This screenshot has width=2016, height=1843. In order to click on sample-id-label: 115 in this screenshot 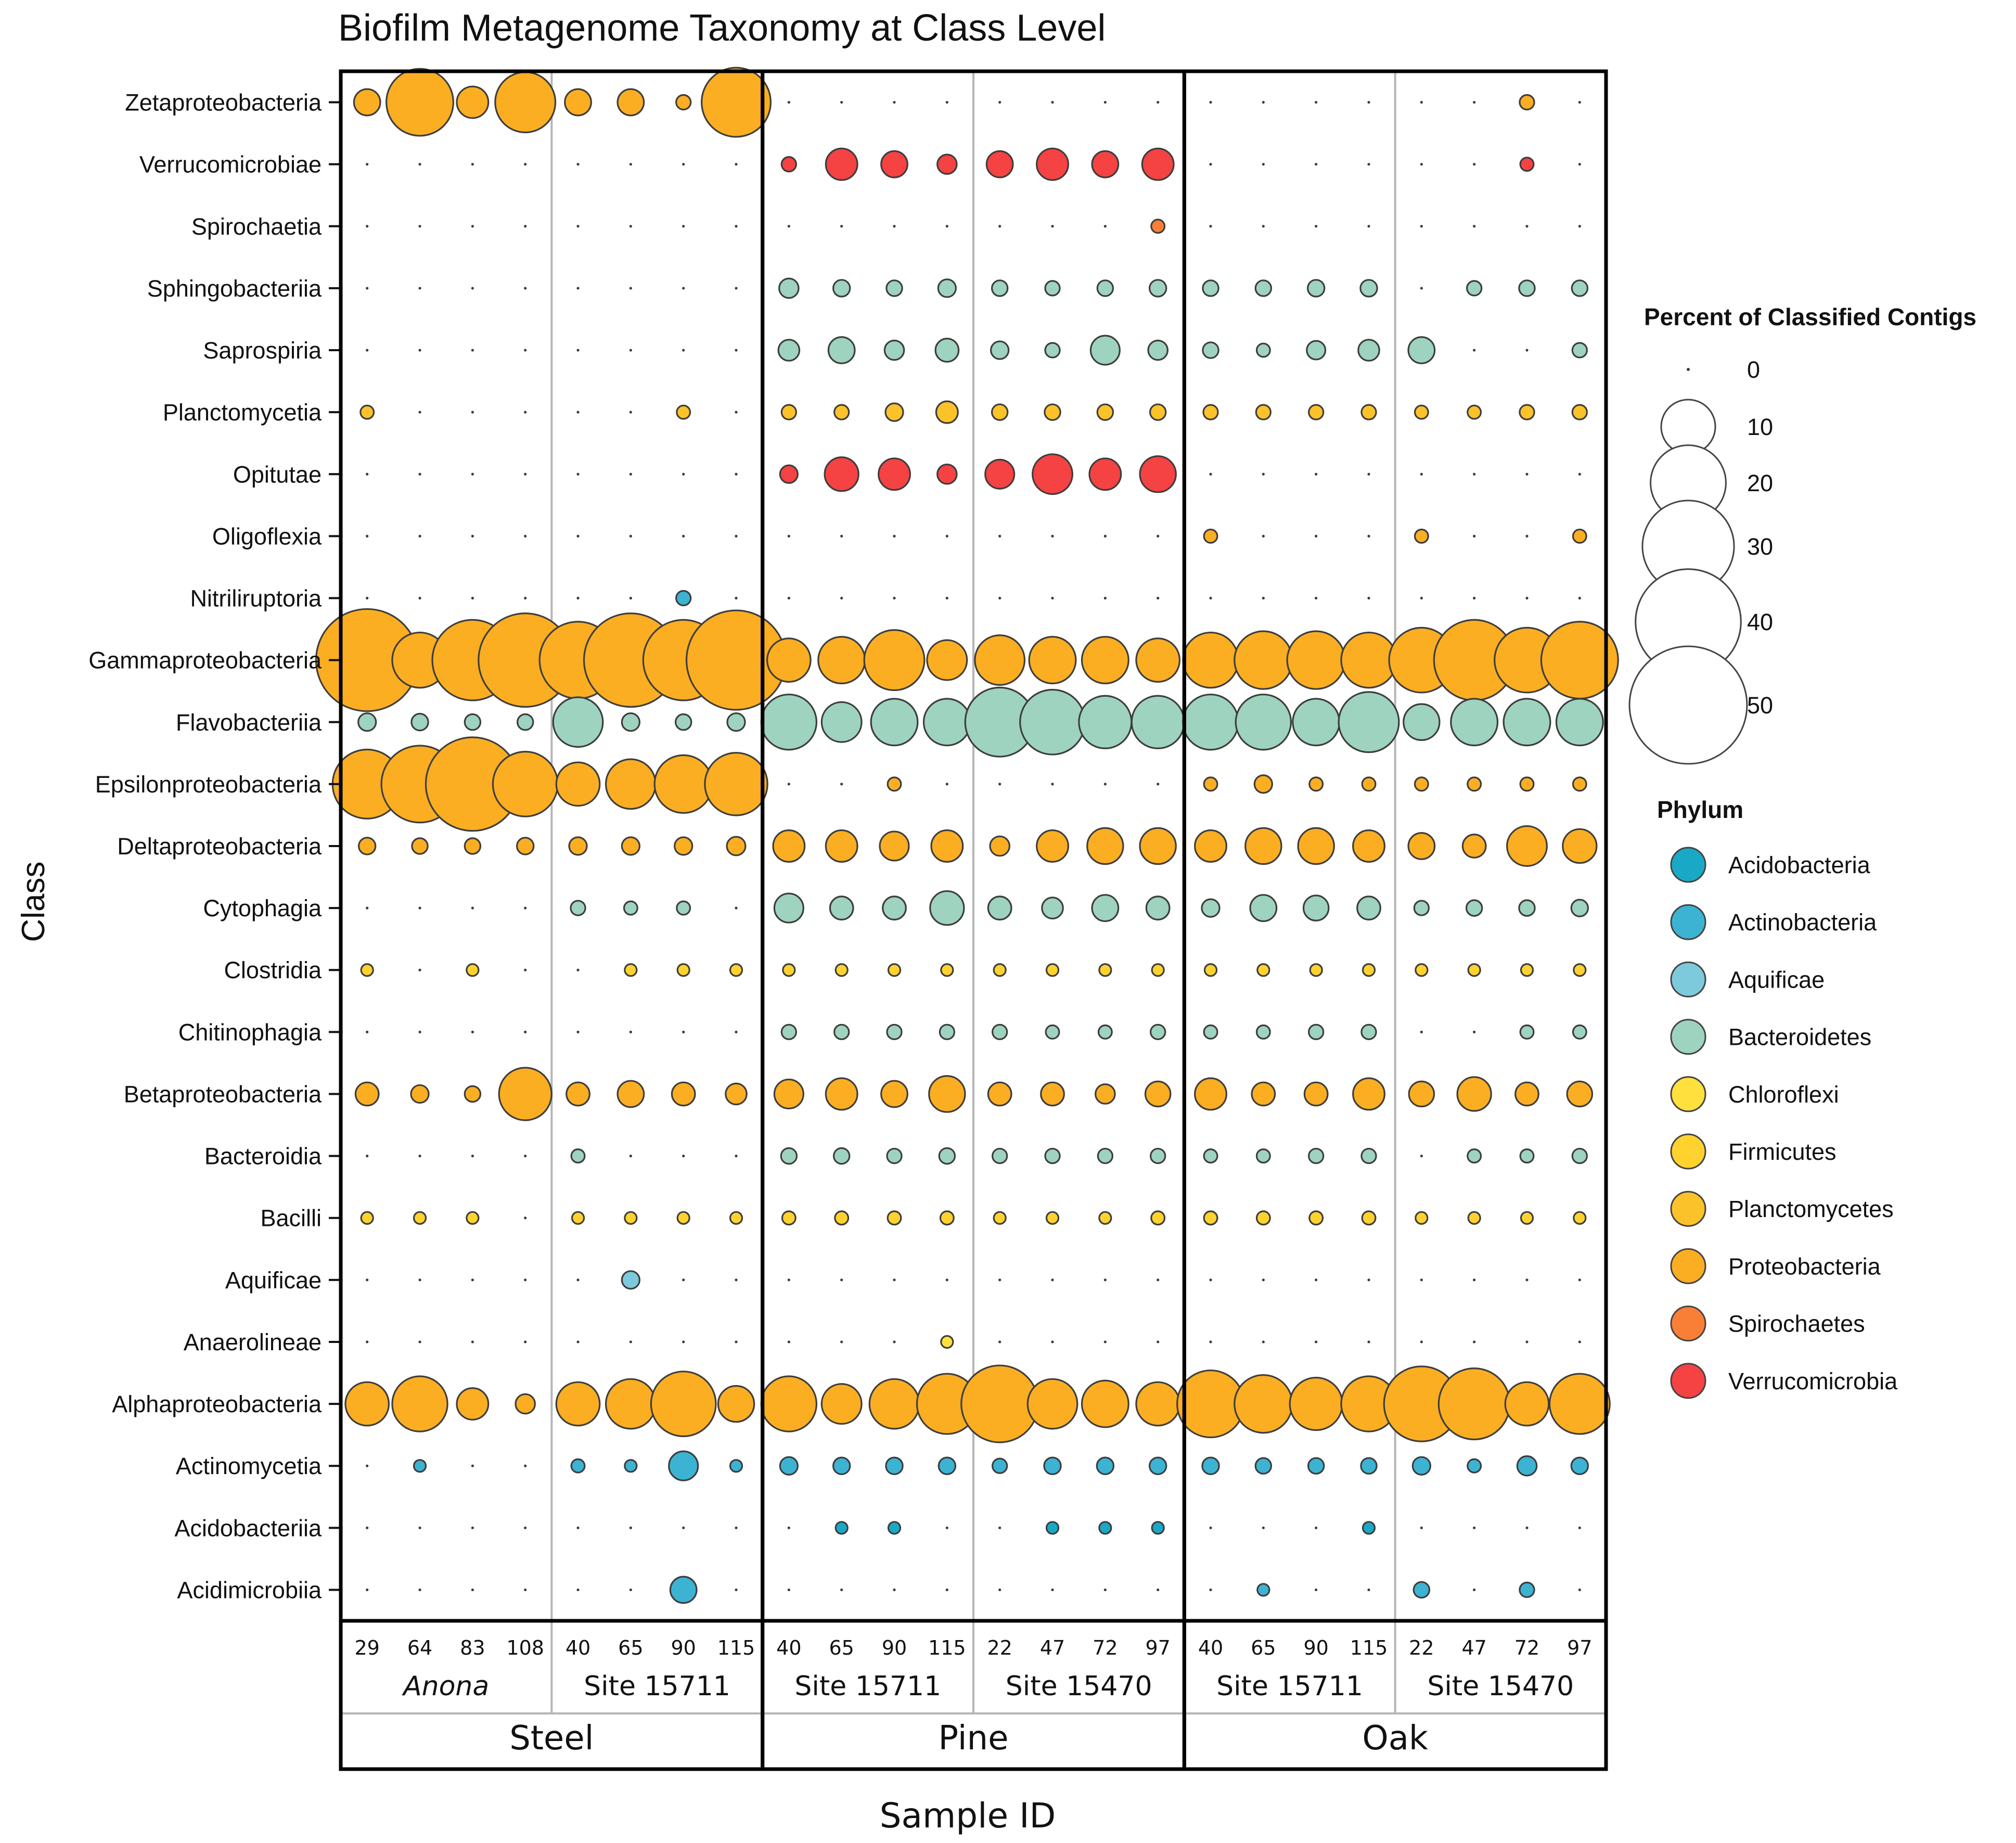, I will do `click(1369, 1647)`.